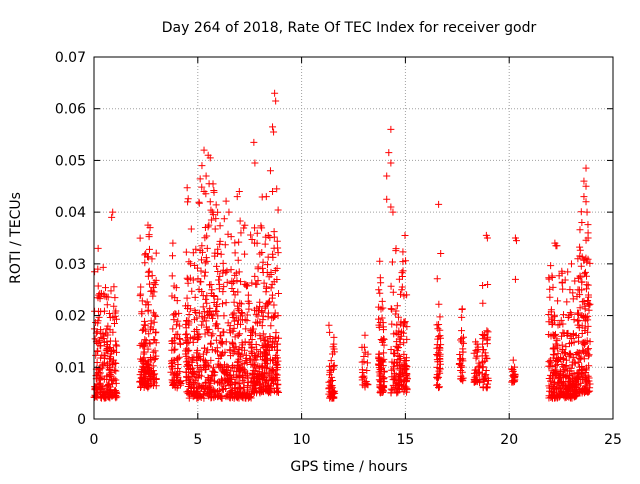 The image size is (640, 484). I want to click on x-axis-label: GPS time / hours, so click(348, 467).